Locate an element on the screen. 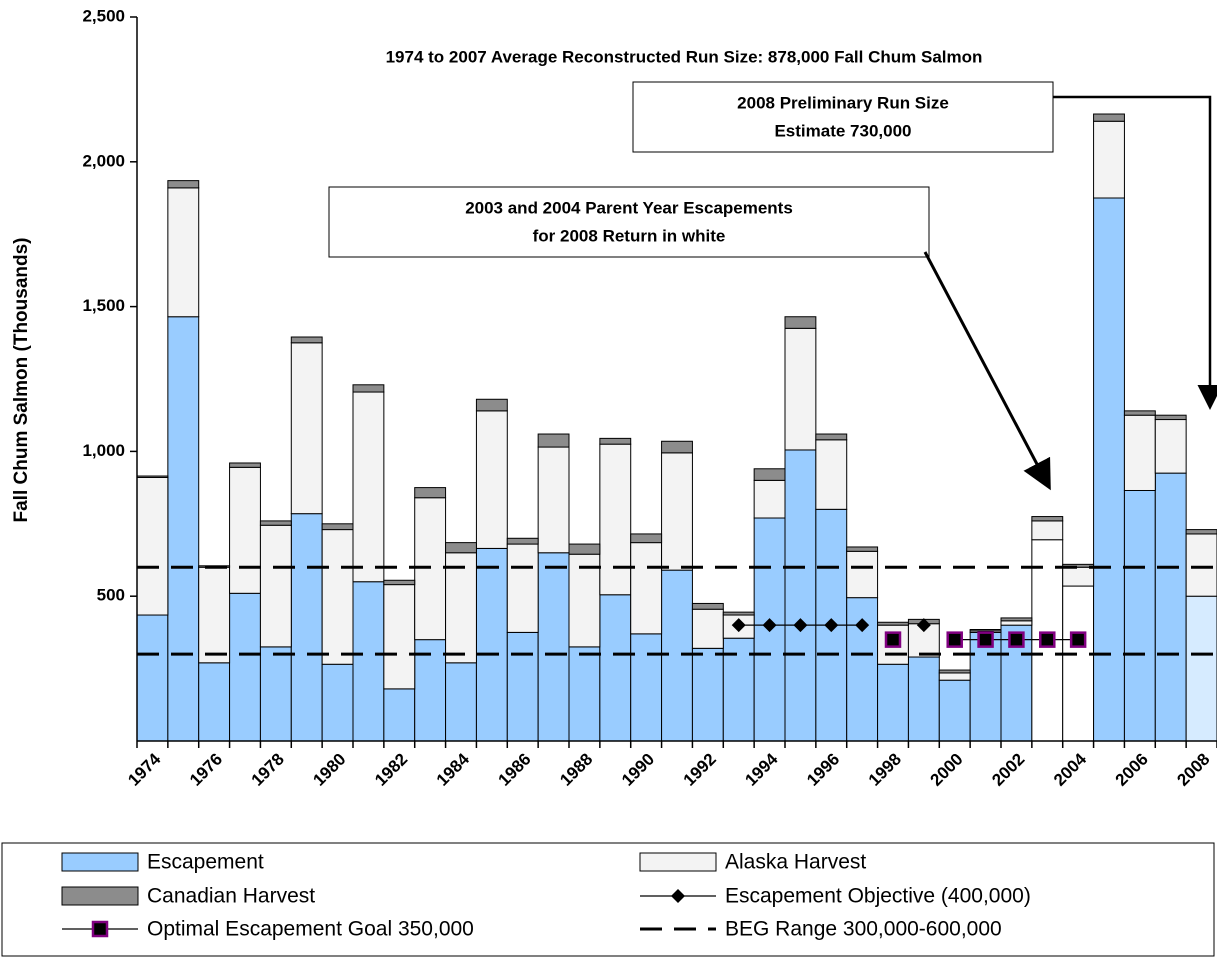 The width and height of the screenshot is (1217, 958). x-tick-label: 2002 is located at coordinates (1008, 770).